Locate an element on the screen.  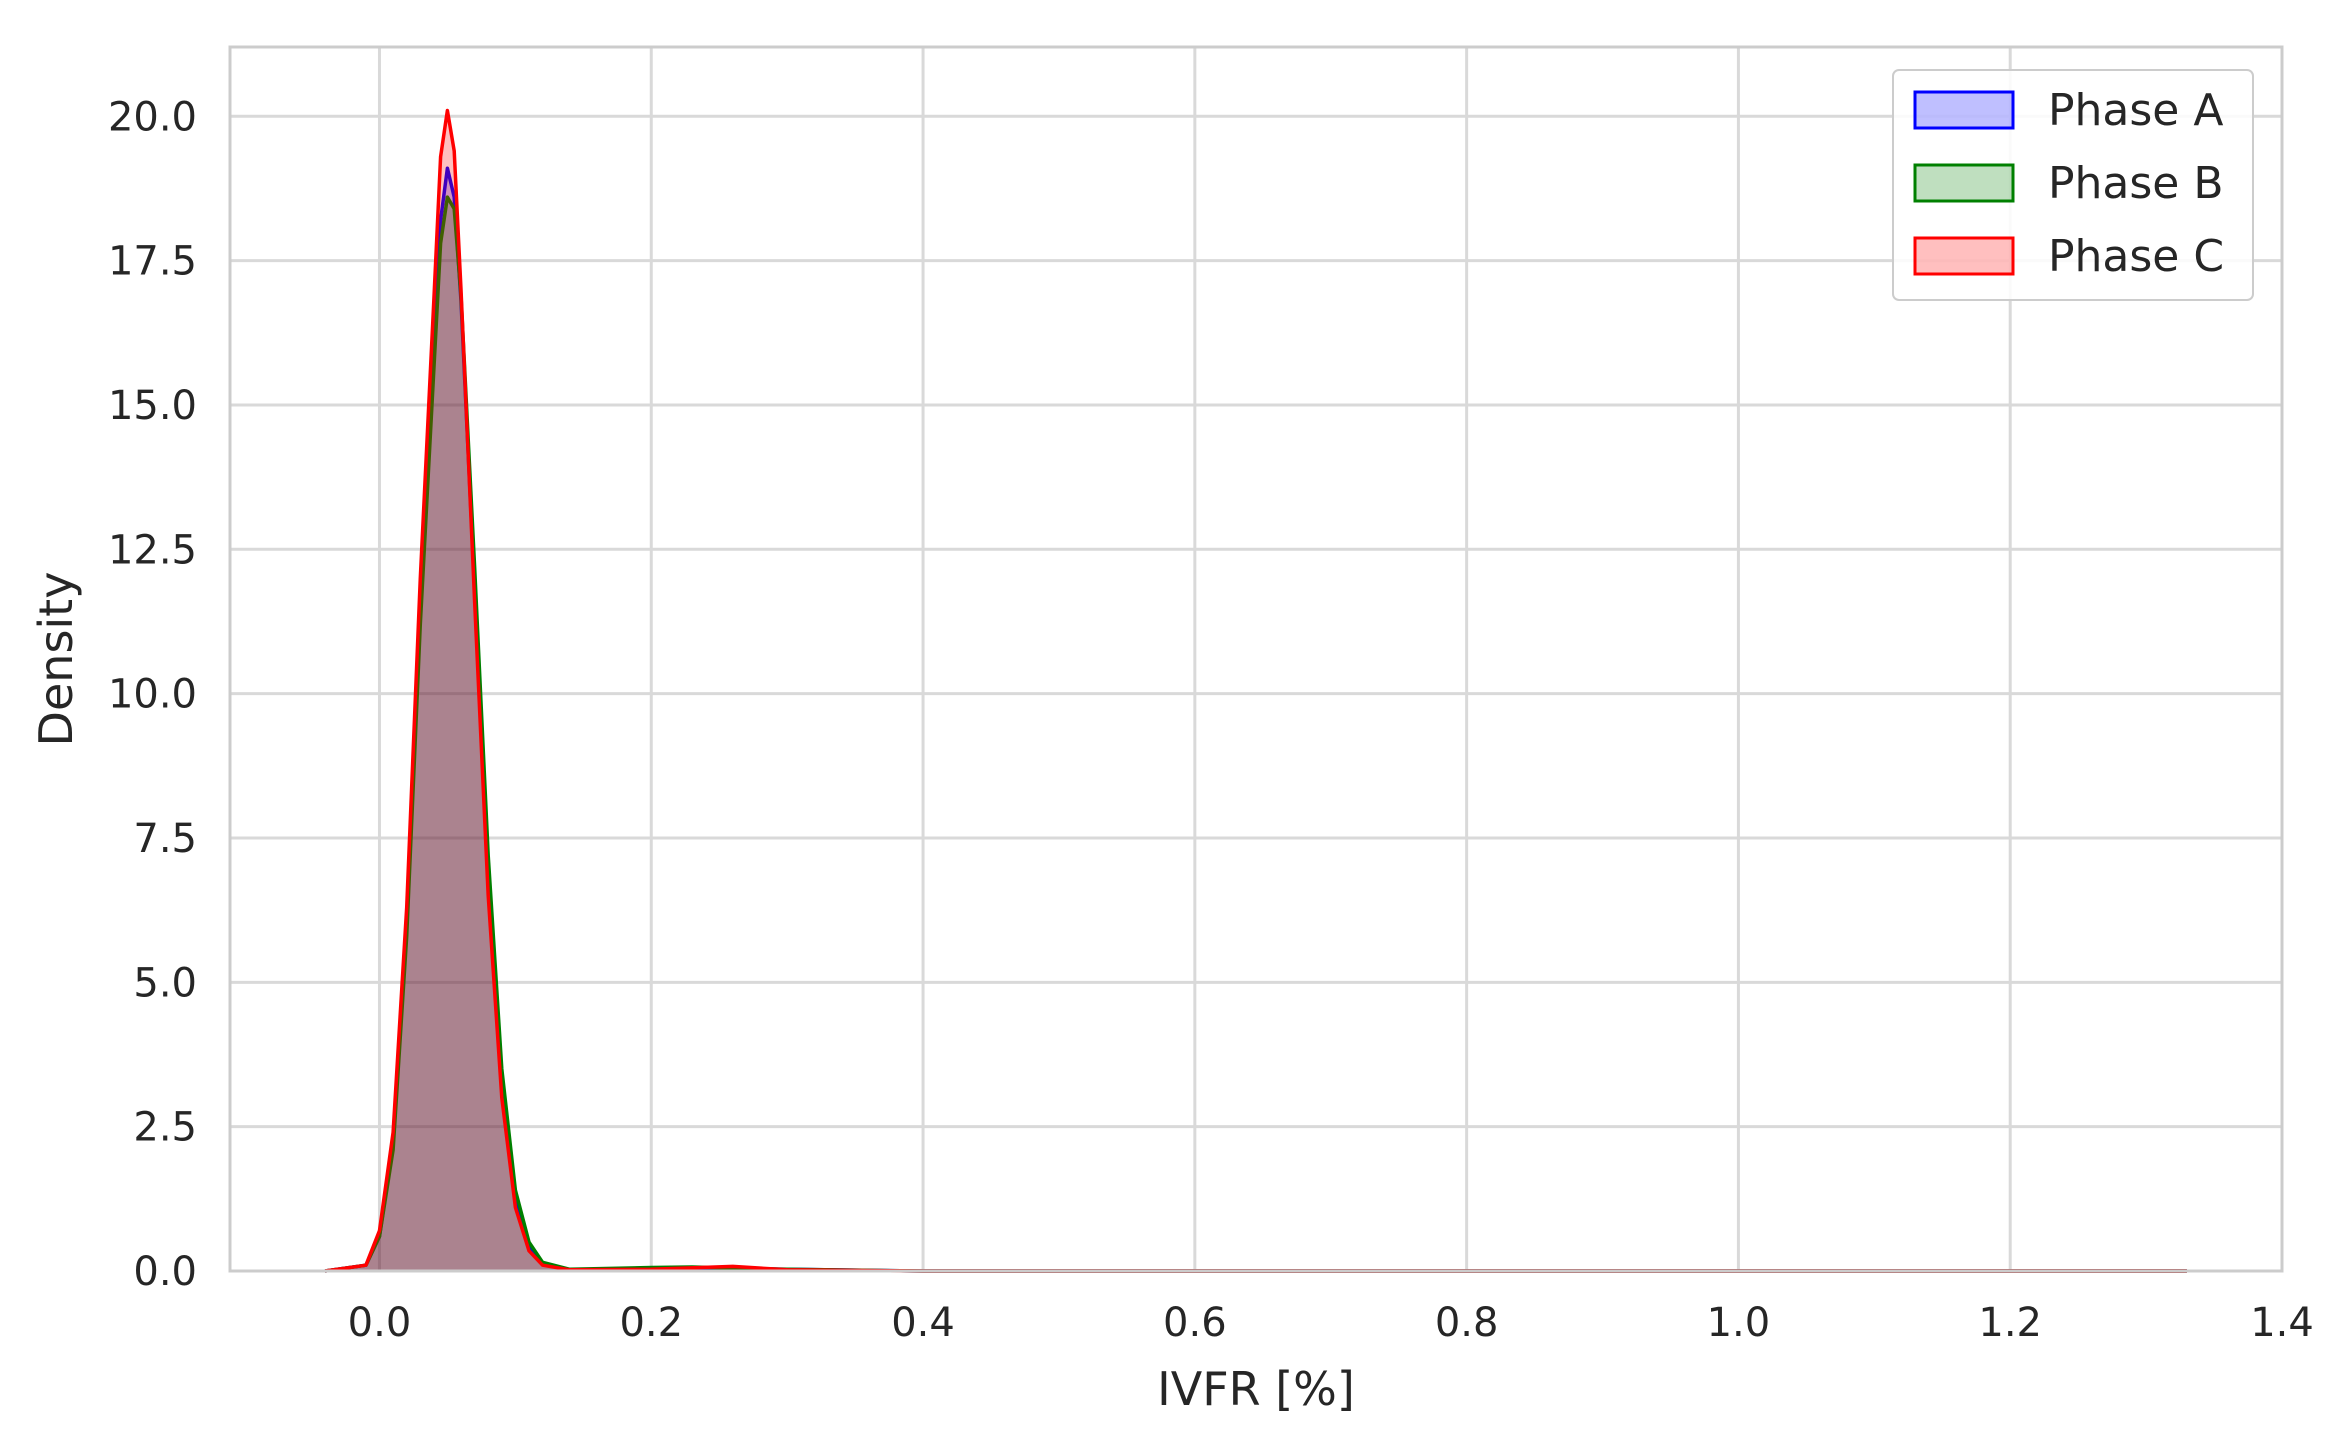
x-axis-label: IVFR [%] is located at coordinates (1256, 1389).